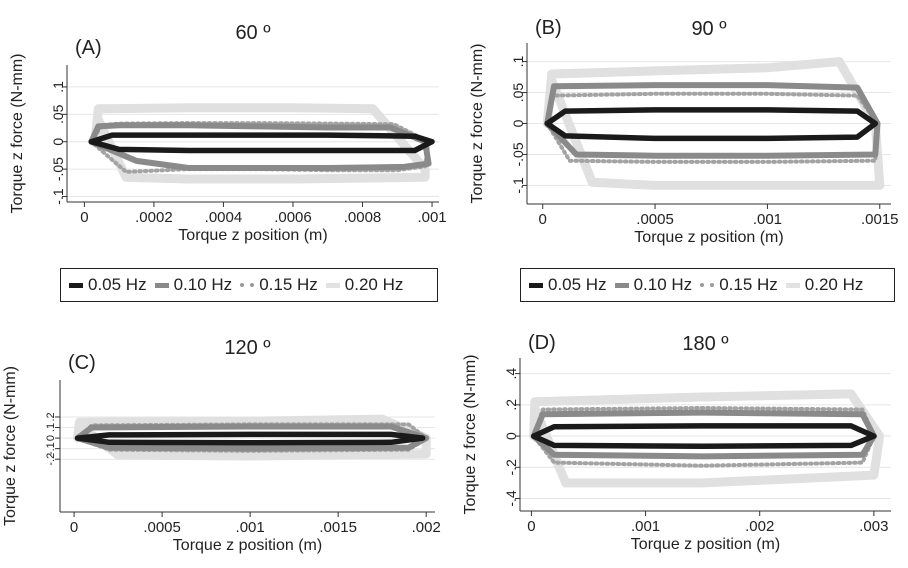 Image resolution: width=908 pixels, height=568 pixels. I want to click on legend-left: 0.05 Hz 0.10 Hz 0.15 Hz 0.20 Hz, so click(249, 285).